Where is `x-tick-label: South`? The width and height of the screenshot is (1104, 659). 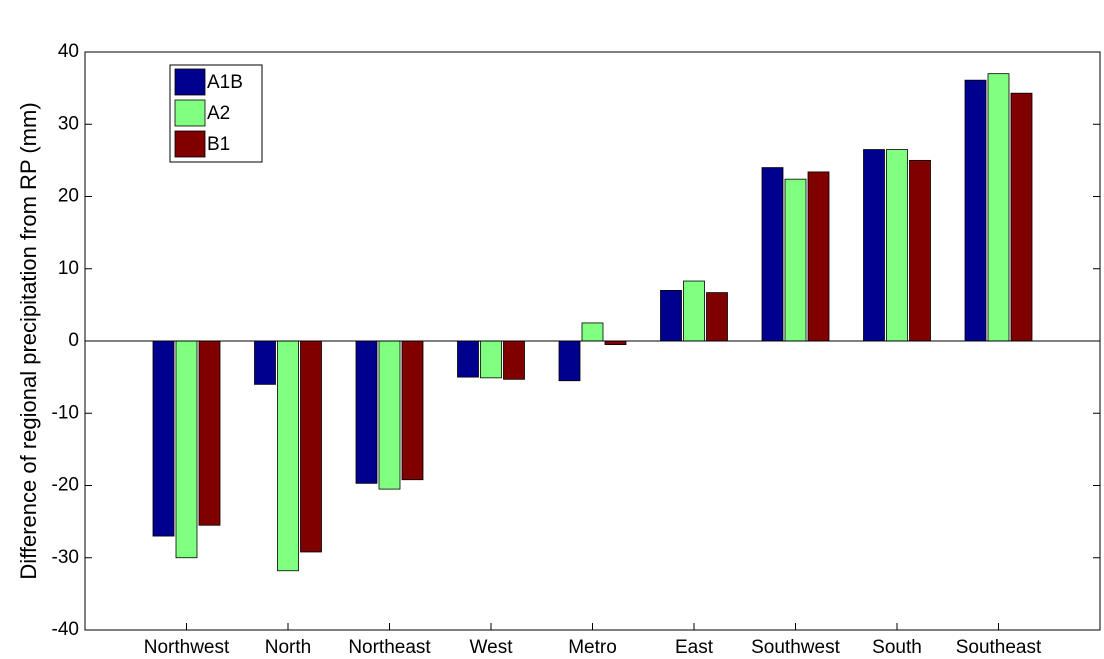 x-tick-label: South is located at coordinates (897, 647).